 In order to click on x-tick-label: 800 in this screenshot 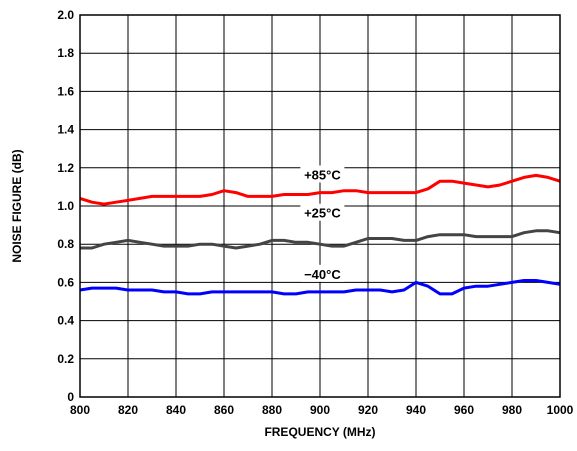, I will do `click(80, 410)`.